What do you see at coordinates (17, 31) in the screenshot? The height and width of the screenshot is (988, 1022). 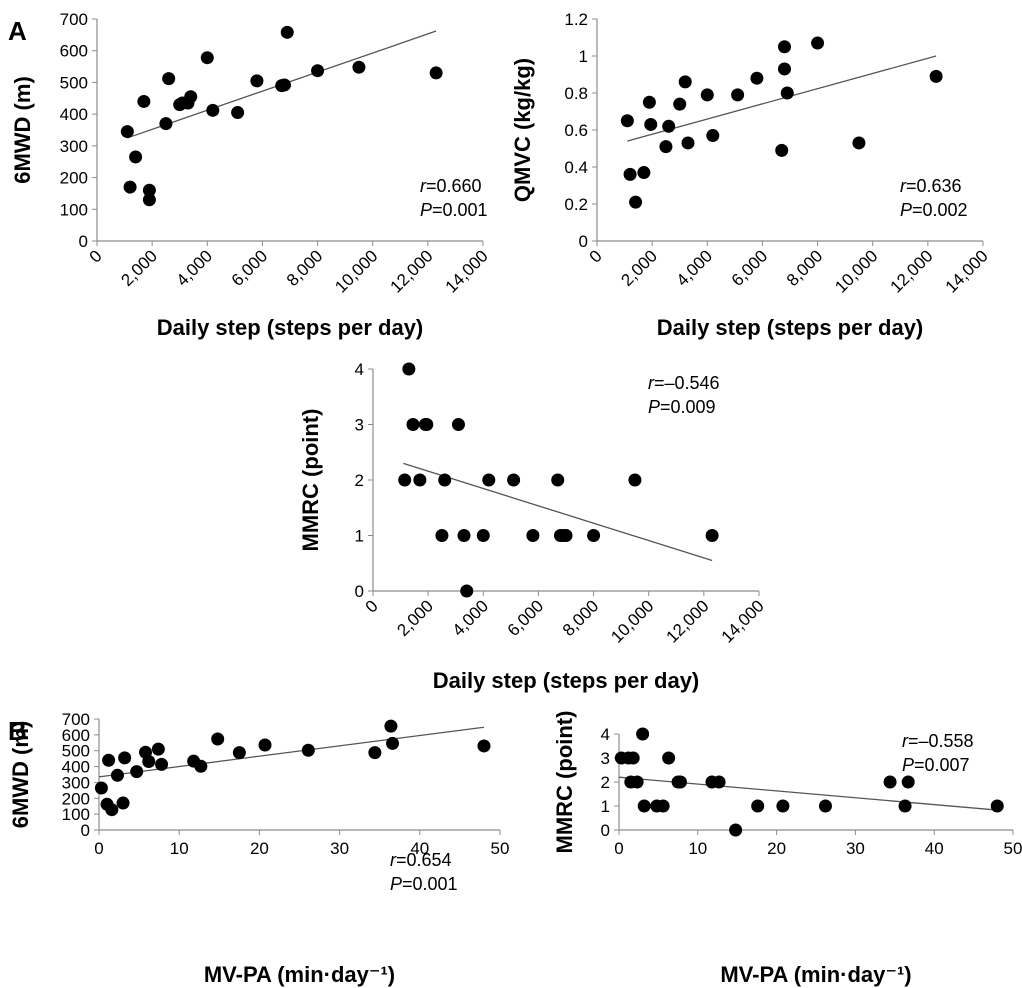 I see `panel-label-a: A` at bounding box center [17, 31].